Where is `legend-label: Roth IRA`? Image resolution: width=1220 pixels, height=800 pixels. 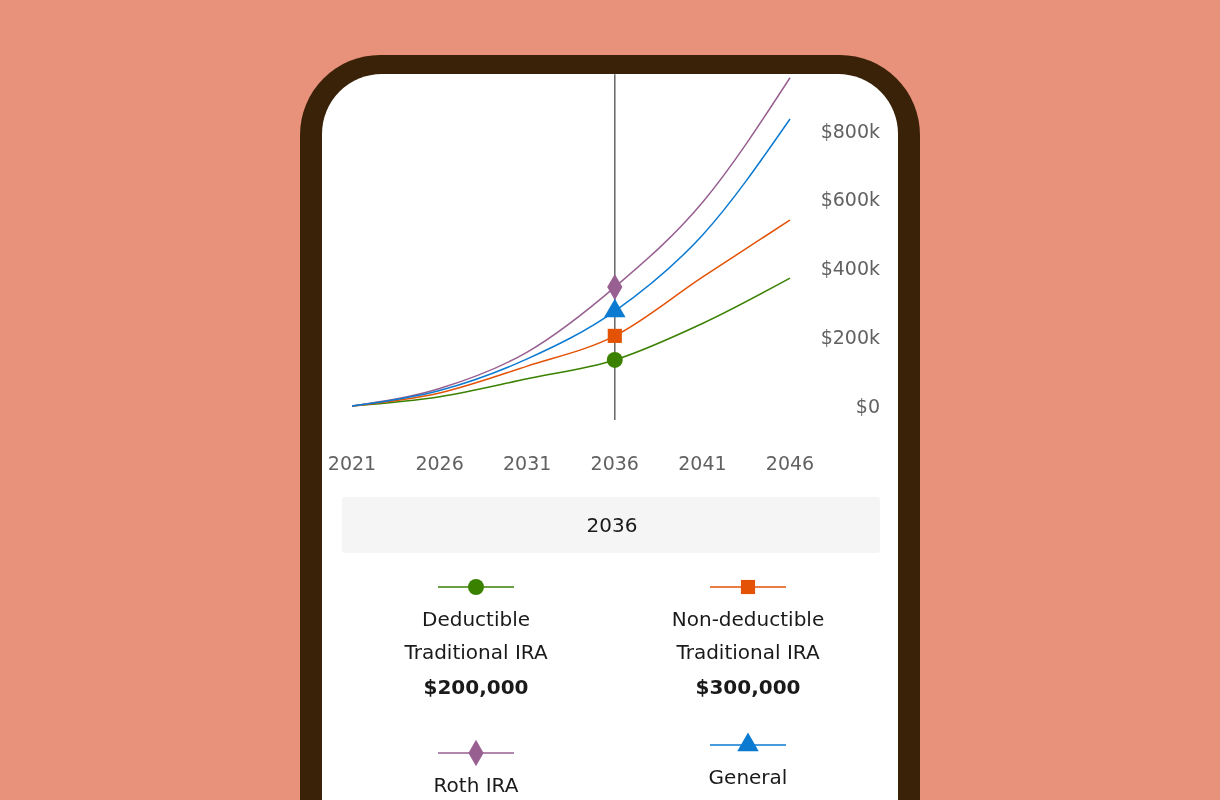 legend-label: Roth IRA is located at coordinates (476, 785).